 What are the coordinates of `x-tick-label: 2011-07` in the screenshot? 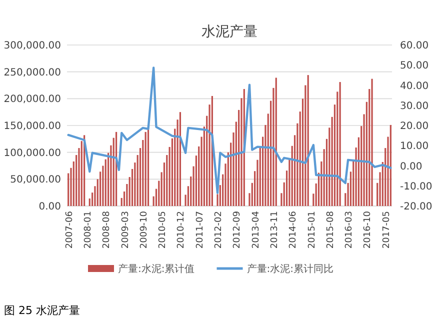 It's located at (200, 230).